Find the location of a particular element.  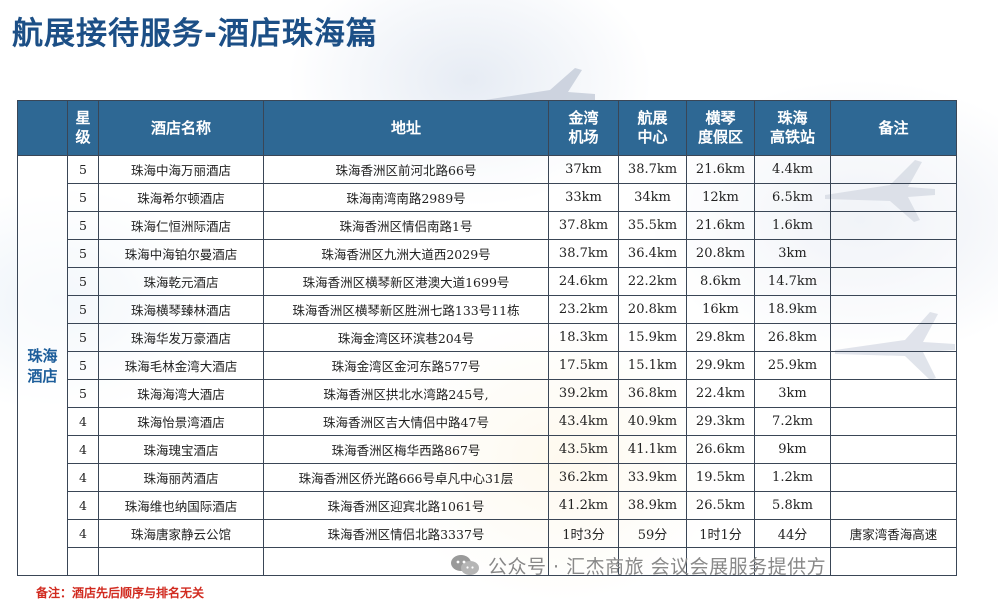

header-jinwan-airport: 金湾 机场 is located at coordinates (583, 128).